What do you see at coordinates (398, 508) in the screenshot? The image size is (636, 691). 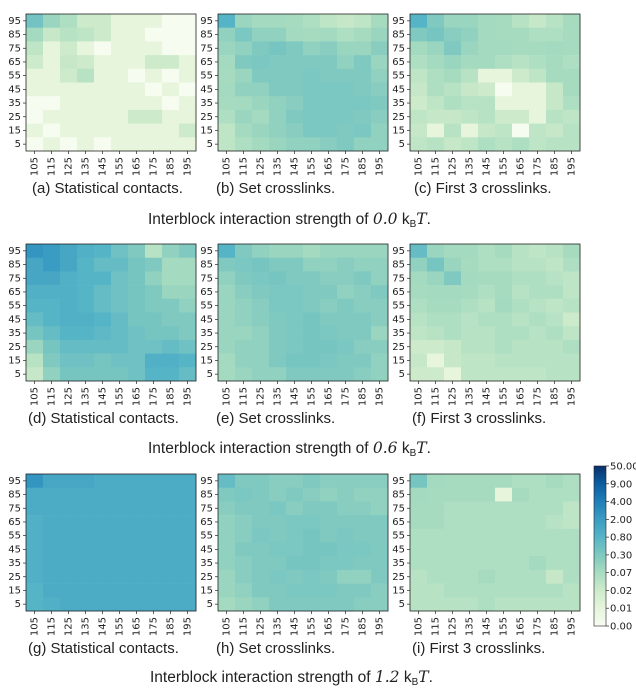 I see `y-tick-label: 75` at bounding box center [398, 508].